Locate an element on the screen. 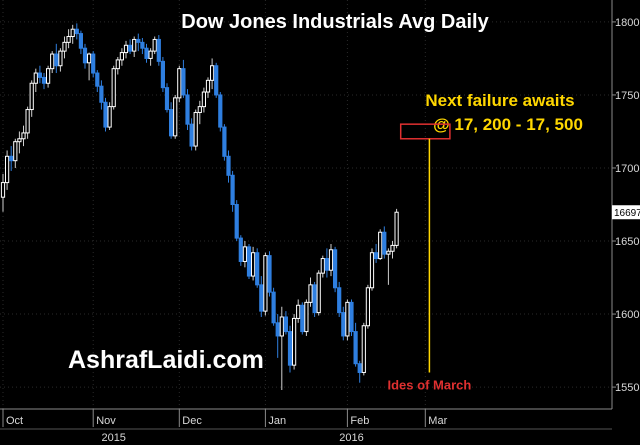 The image size is (640, 445). y-tick-label: 16500 is located at coordinates (627, 242).